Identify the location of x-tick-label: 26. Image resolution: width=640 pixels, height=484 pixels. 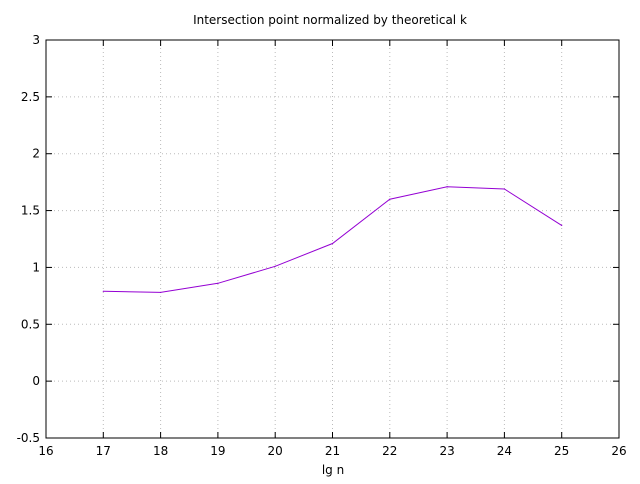
(618, 451).